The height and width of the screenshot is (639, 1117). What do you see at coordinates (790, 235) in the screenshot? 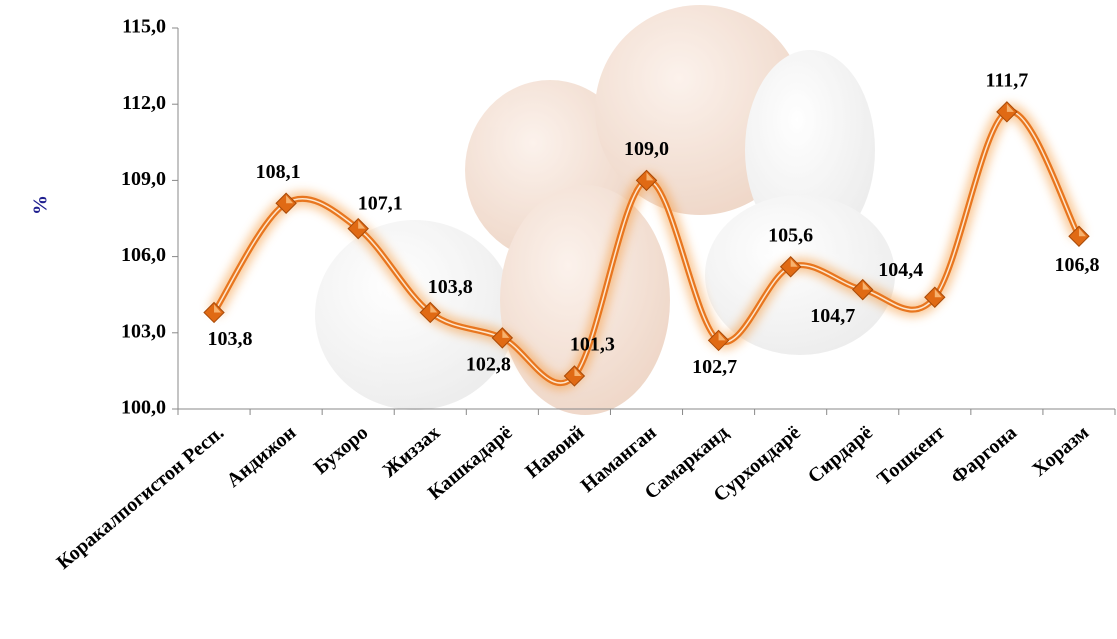
I see `data-label: 105,6` at bounding box center [790, 235].